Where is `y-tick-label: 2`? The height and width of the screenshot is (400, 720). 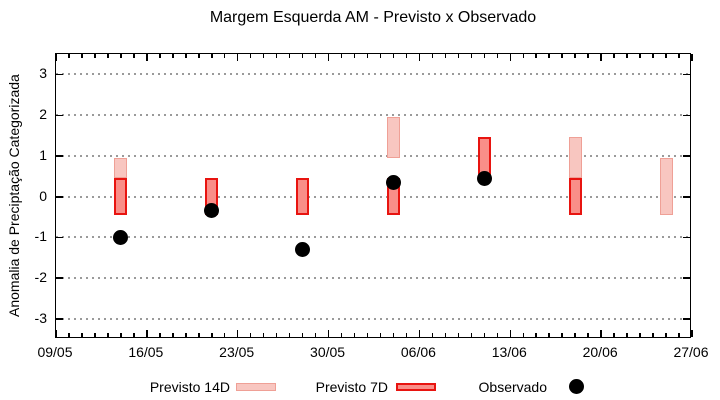 y-tick-label: 2 is located at coordinates (43, 114).